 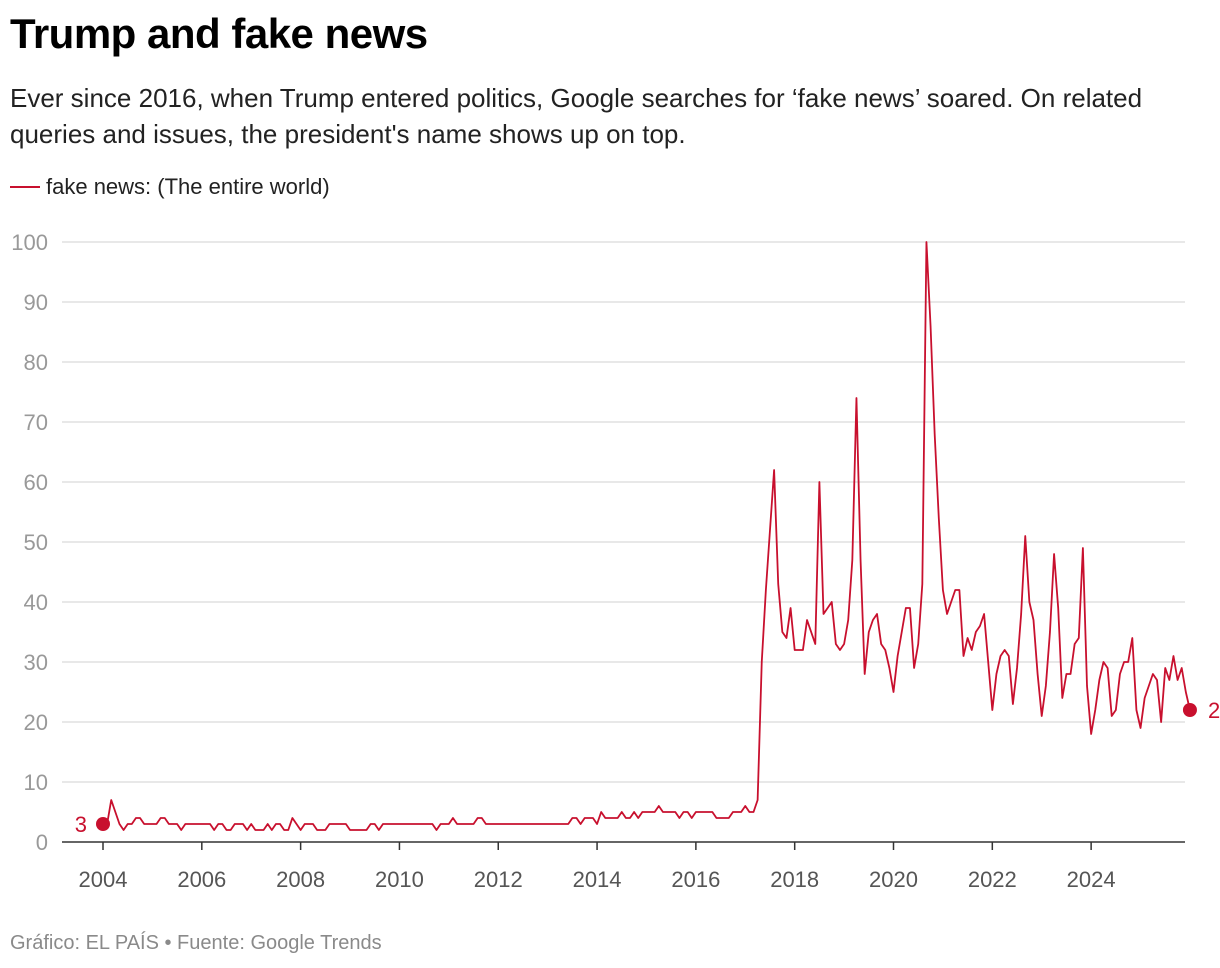 What do you see at coordinates (893, 879) in the screenshot?
I see `x-tick-label-2020: 2020` at bounding box center [893, 879].